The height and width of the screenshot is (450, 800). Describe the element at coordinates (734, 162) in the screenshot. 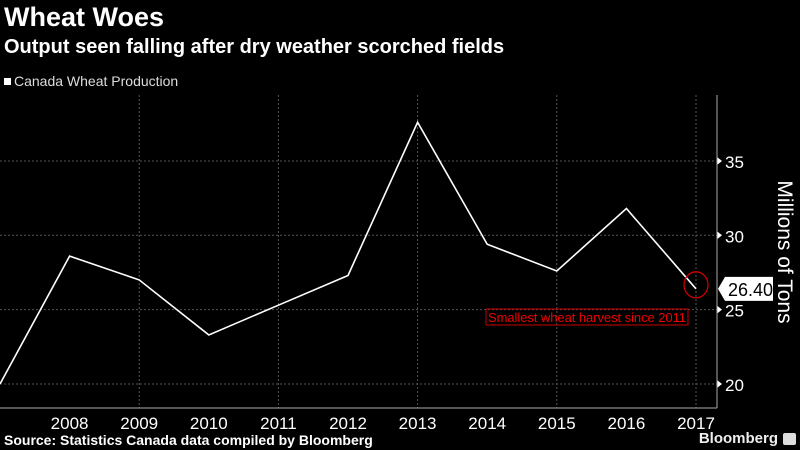

I see `y-tick-label: 35` at that location.